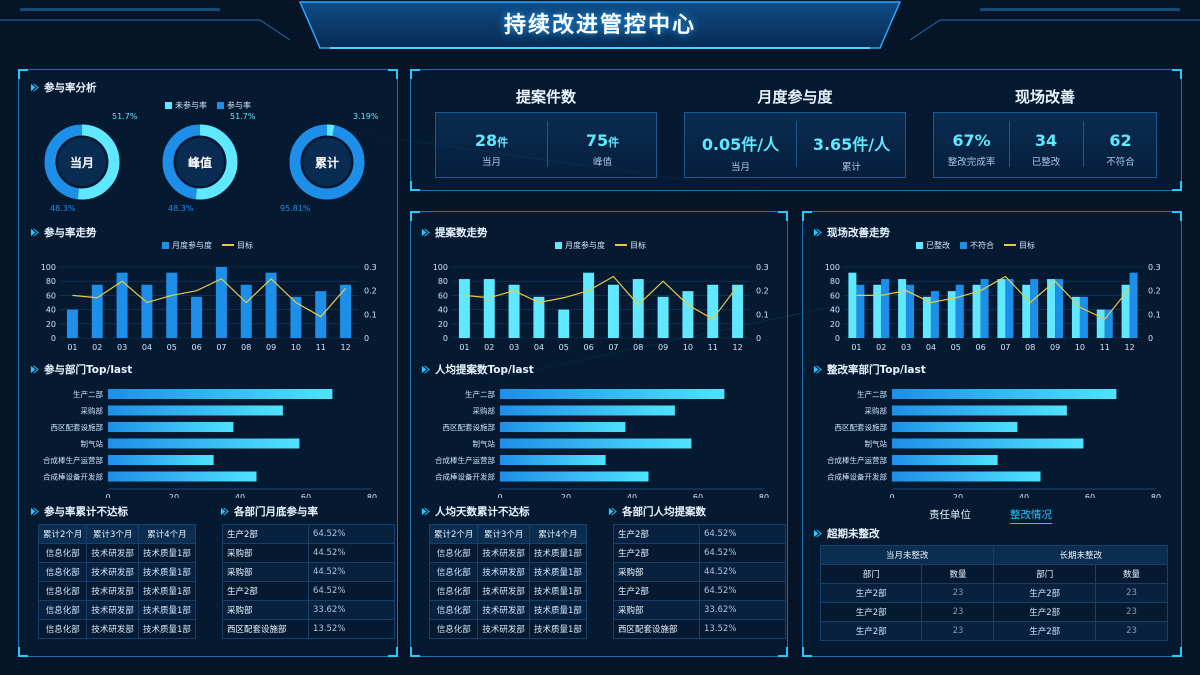  What do you see at coordinates (1044, 574) in the screenshot?
I see `column-header: 部门` at bounding box center [1044, 574].